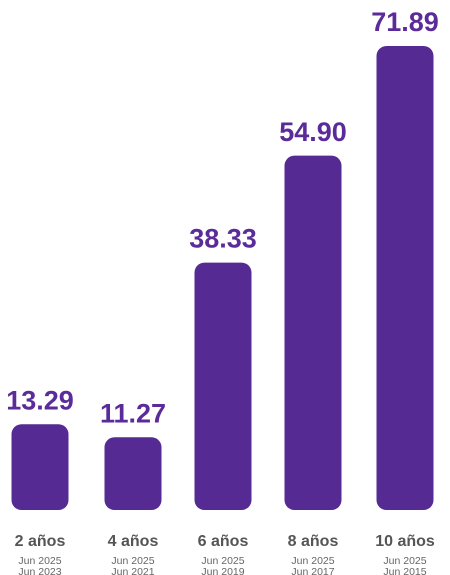 The height and width of the screenshot is (575, 450). Describe the element at coordinates (132, 570) in the screenshot. I see `date-label: Jun 2021` at that location.